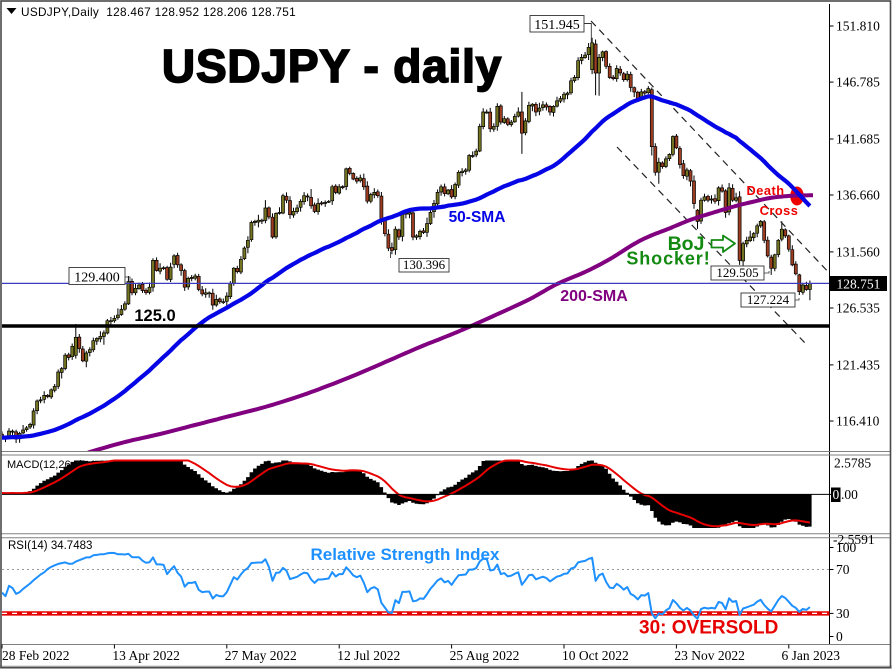 The image size is (892, 669). Describe the element at coordinates (36, 655) in the screenshot. I see `svg-text: 28 Feb 2022` at that location.